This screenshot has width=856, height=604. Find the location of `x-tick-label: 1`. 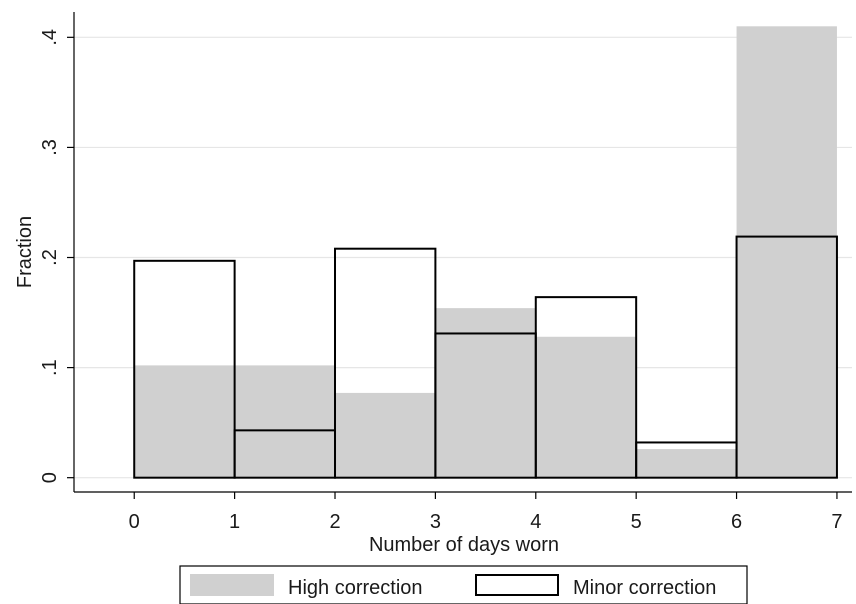

x-tick-label: 1 is located at coordinates (234, 522).